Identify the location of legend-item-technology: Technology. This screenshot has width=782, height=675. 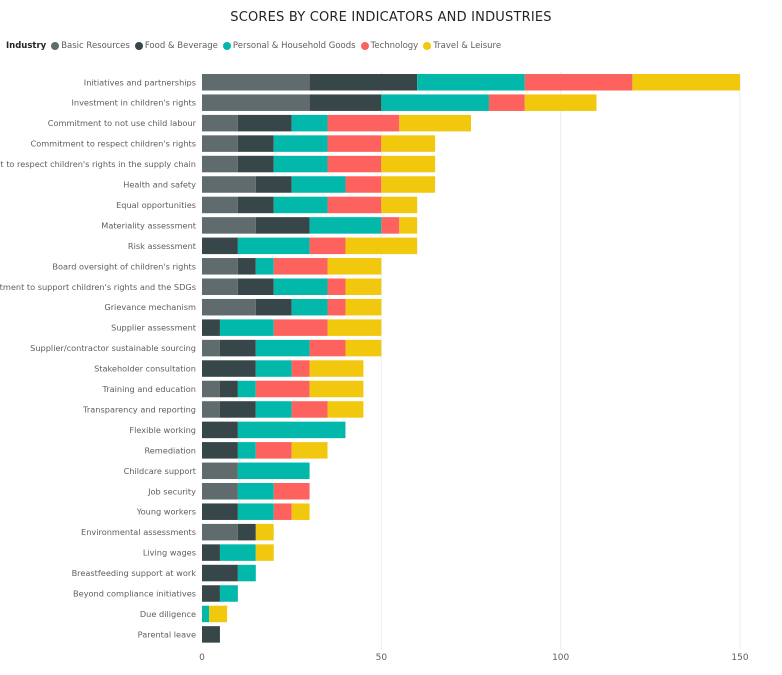
(389, 46).